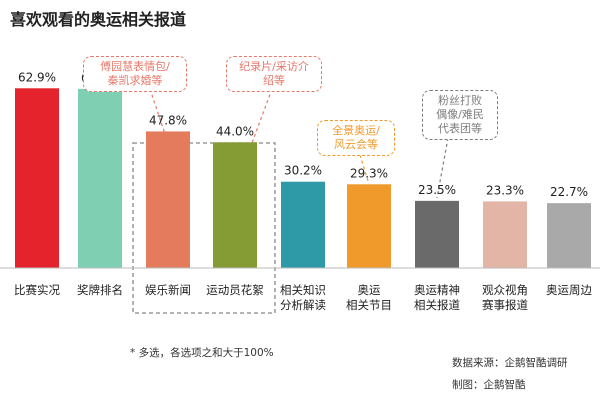 Image resolution: width=600 pixels, height=400 pixels. Describe the element at coordinates (356, 138) in the screenshot. I see `callout-programs: 全景奥运/ 风云会等` at that location.